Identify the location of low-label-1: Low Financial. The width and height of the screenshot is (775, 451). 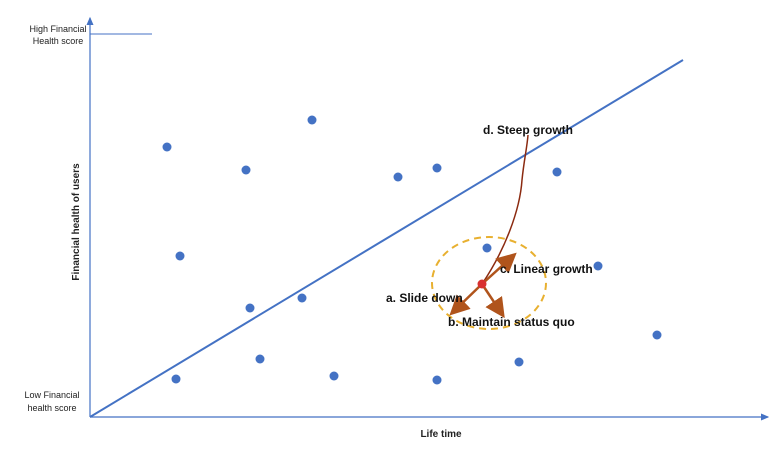
(51, 395).